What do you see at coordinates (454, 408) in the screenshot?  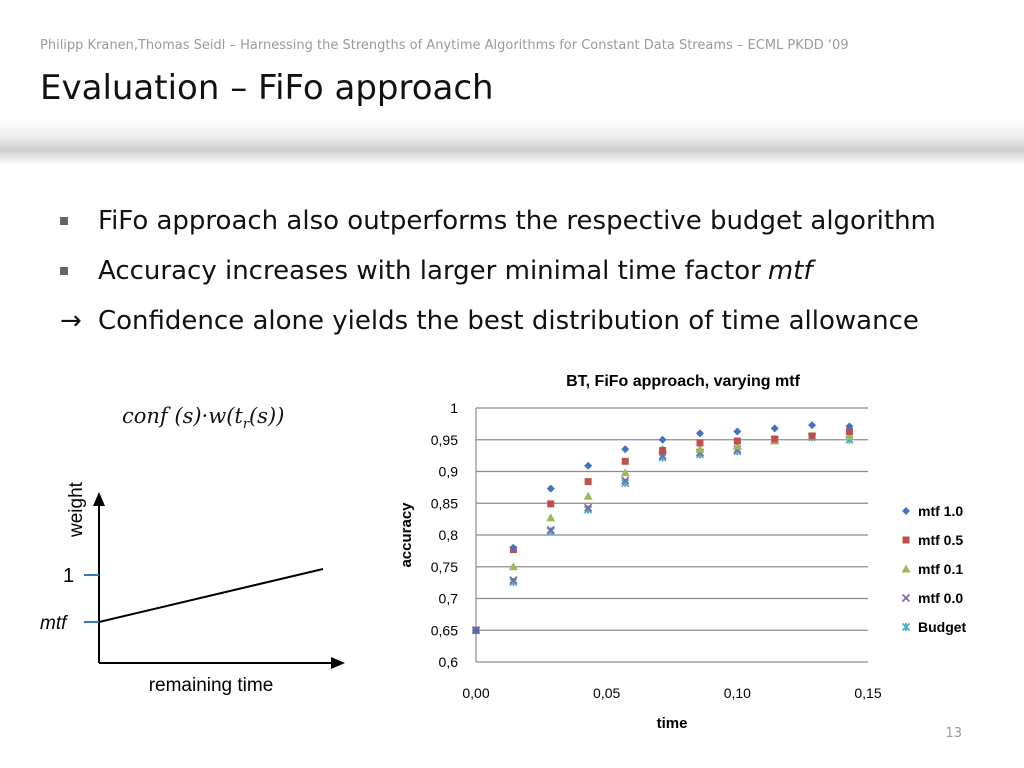 I see `y-tick-label: 1` at bounding box center [454, 408].